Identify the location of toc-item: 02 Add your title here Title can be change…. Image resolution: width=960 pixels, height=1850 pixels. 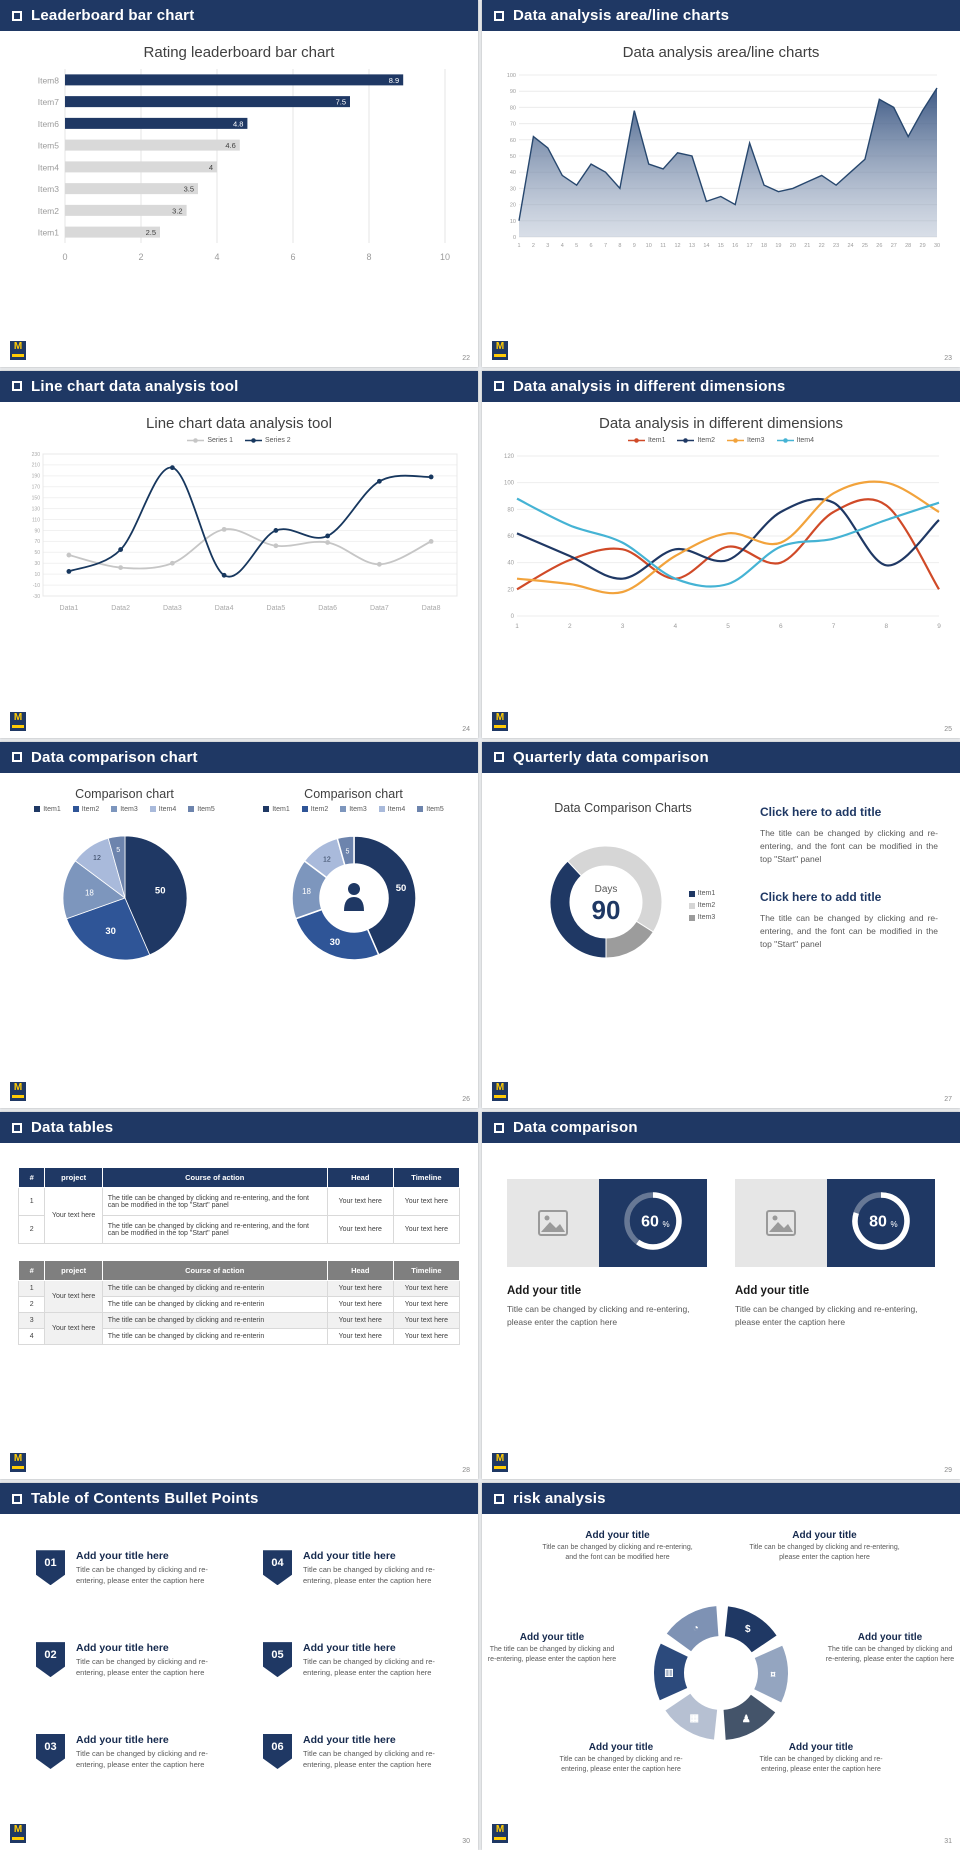
(128, 1684).